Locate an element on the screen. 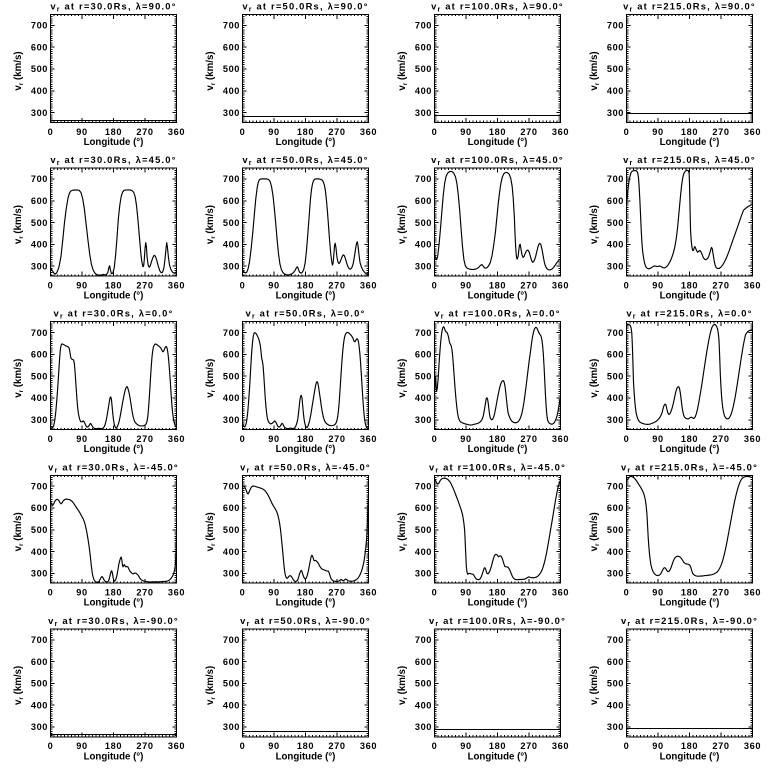  svg-text: vr at r=30.0Rs, λ=-90.0° is located at coordinates (113, 621).